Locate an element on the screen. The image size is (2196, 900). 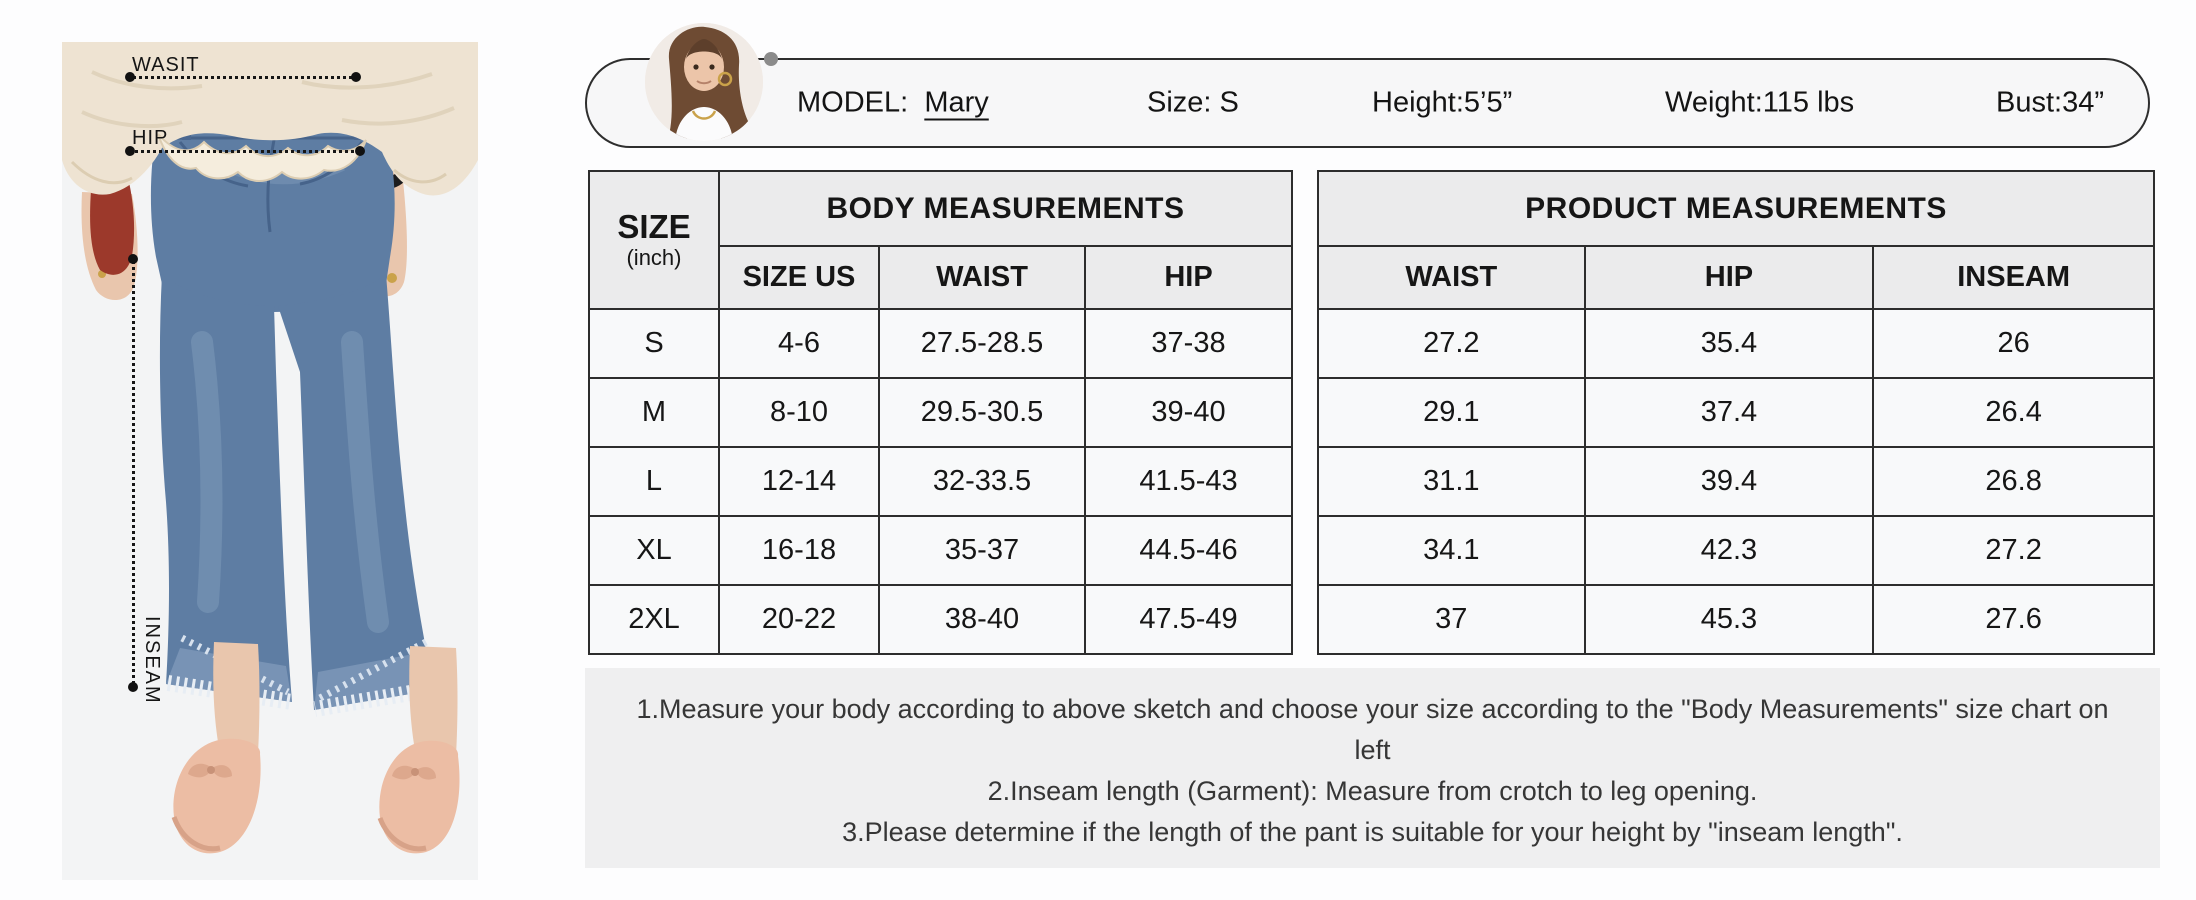
hip-cell: 44.5-46 is located at coordinates (1188, 550).